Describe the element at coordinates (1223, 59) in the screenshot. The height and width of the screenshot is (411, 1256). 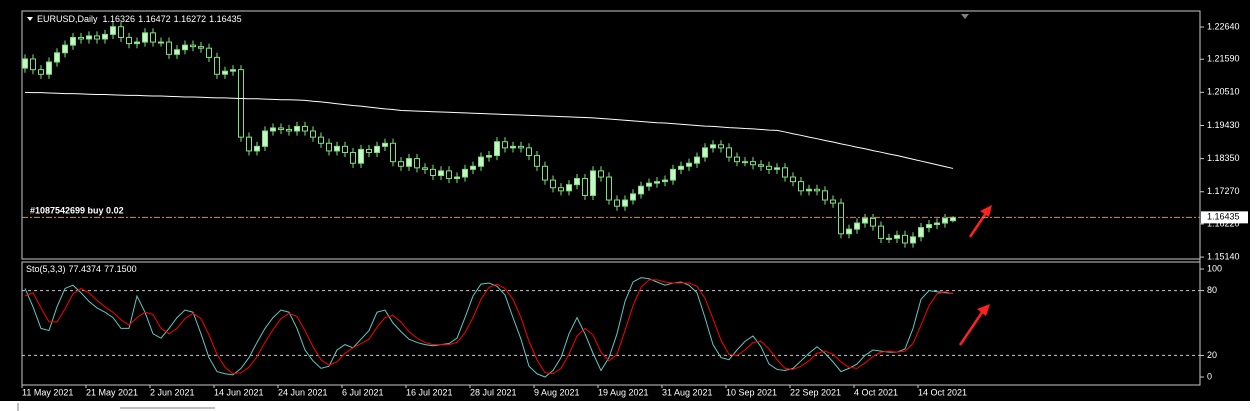
I see `y-tick-label: 1.21590` at that location.